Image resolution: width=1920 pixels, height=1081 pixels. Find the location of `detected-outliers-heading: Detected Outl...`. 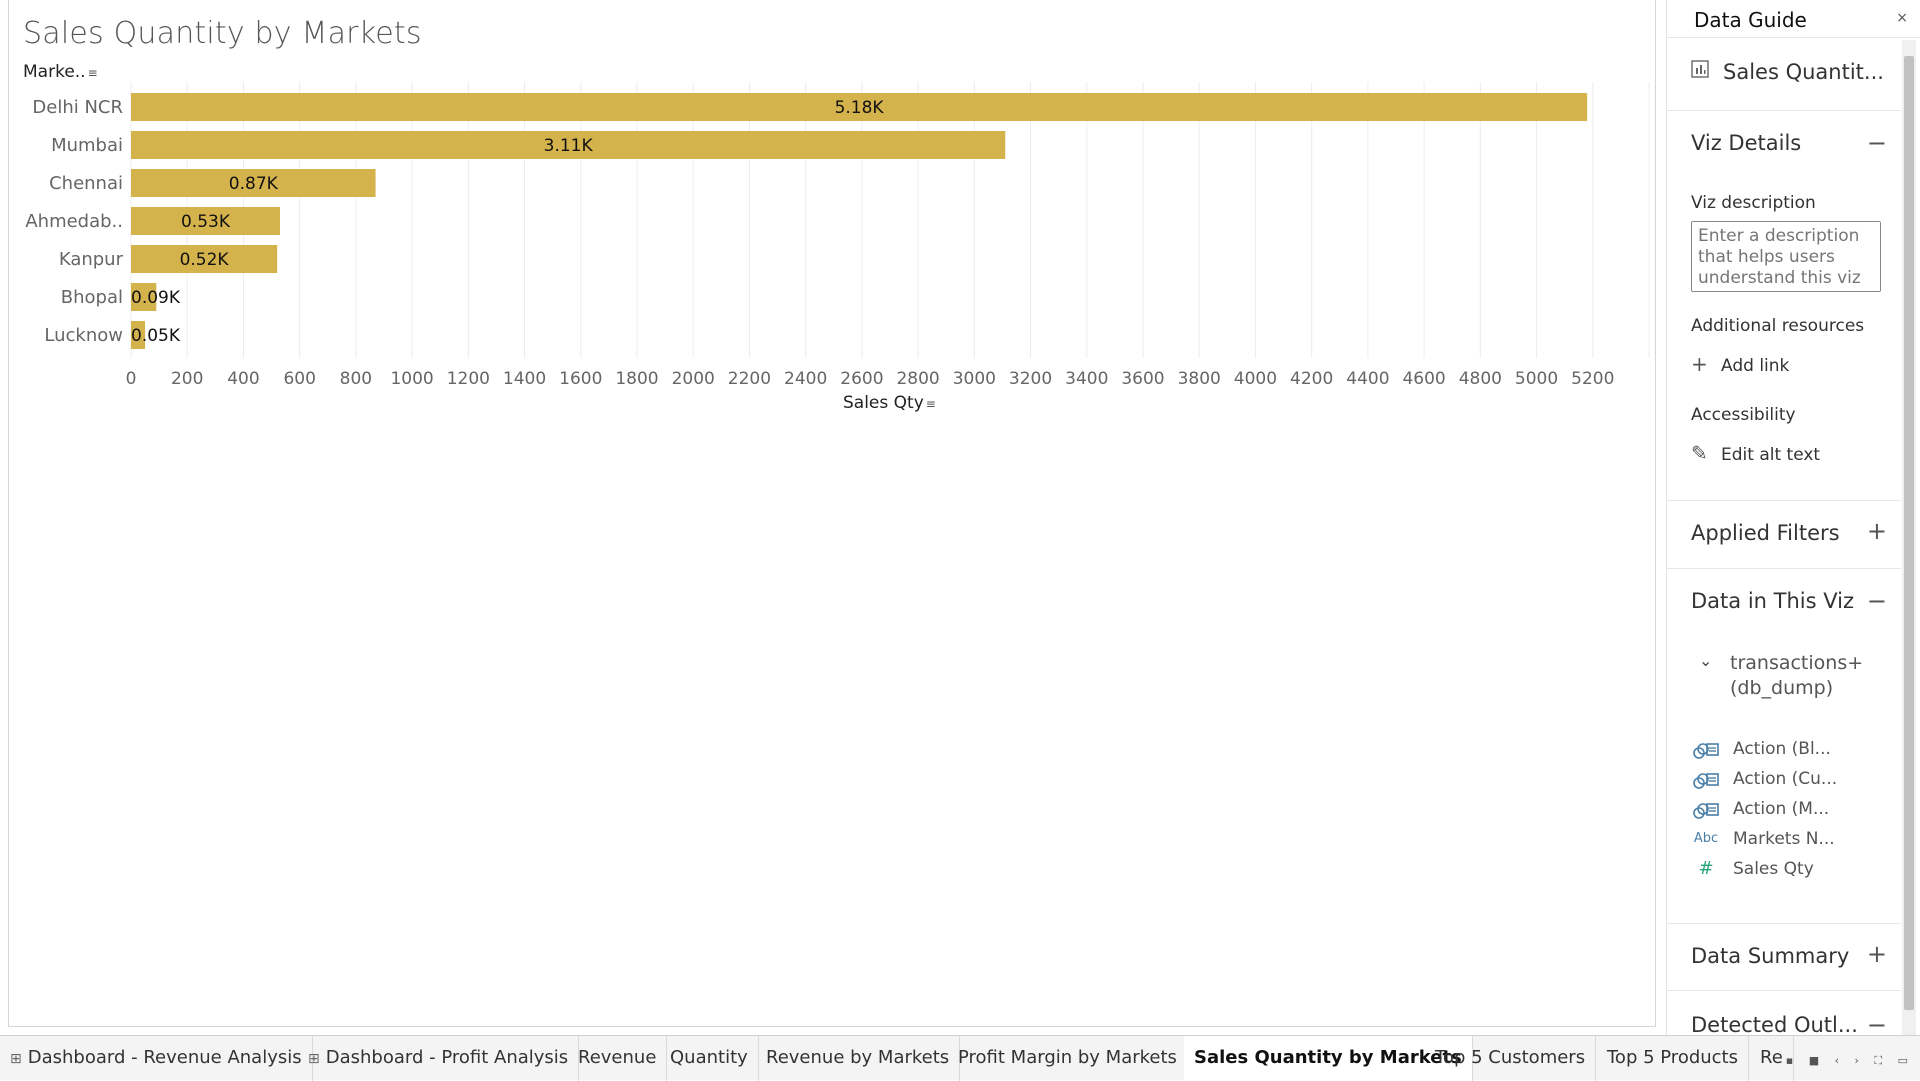

detected-outliers-heading: Detected Outl... is located at coordinates (1774, 1025).